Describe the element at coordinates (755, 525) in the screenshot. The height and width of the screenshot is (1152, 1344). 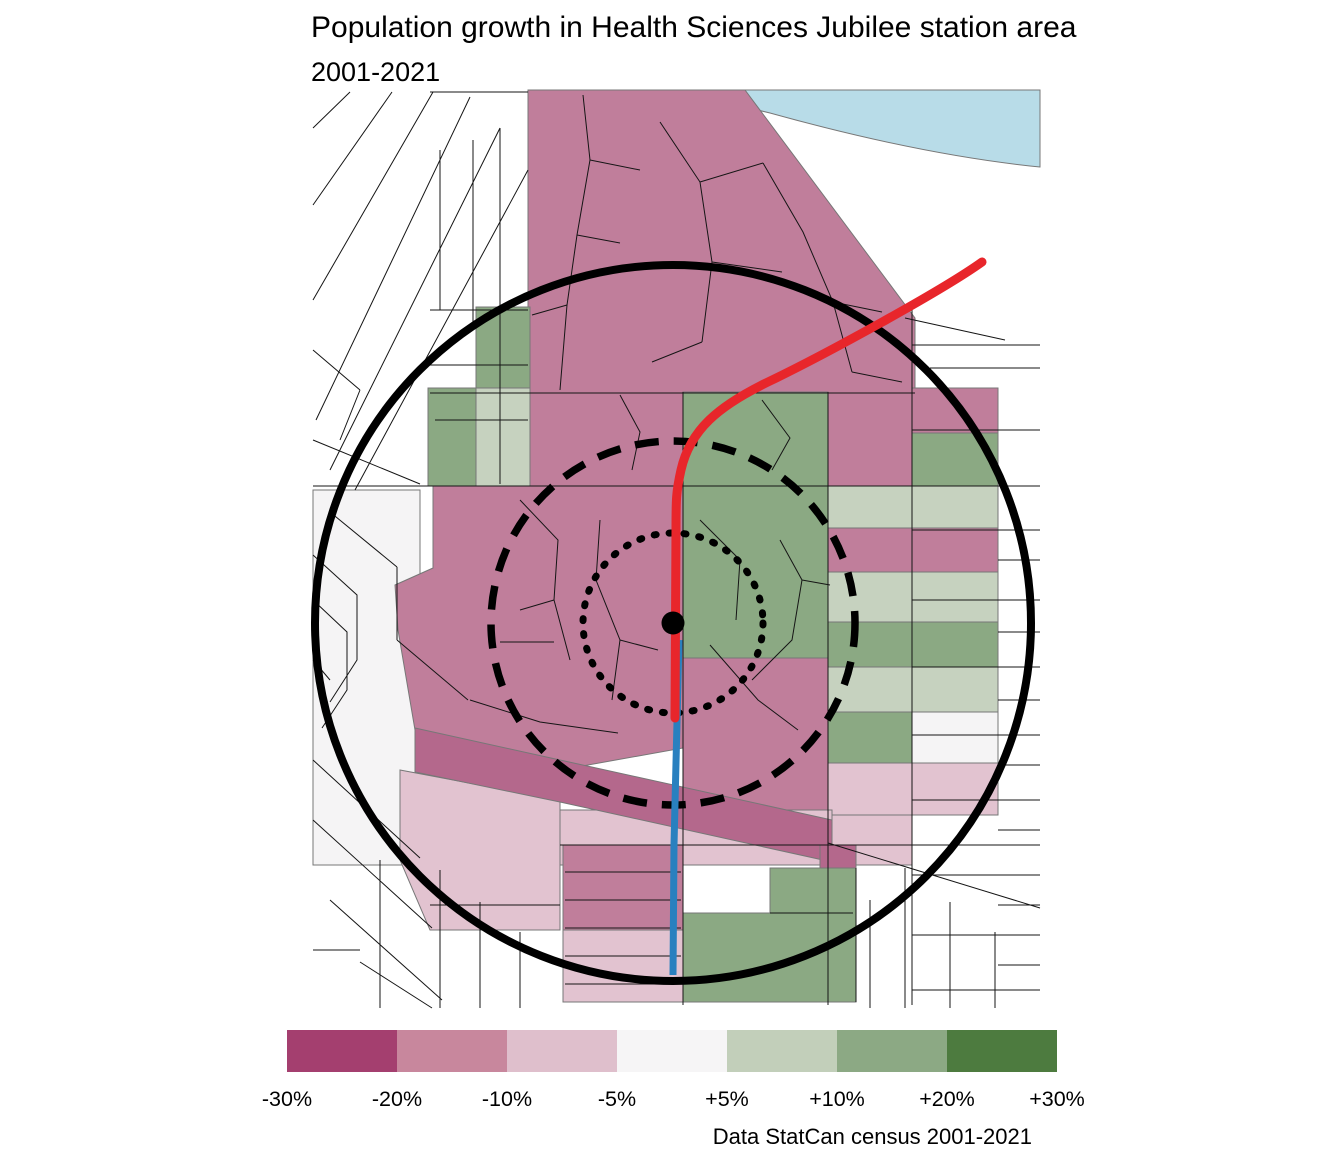
I see `tract-center-green` at that location.